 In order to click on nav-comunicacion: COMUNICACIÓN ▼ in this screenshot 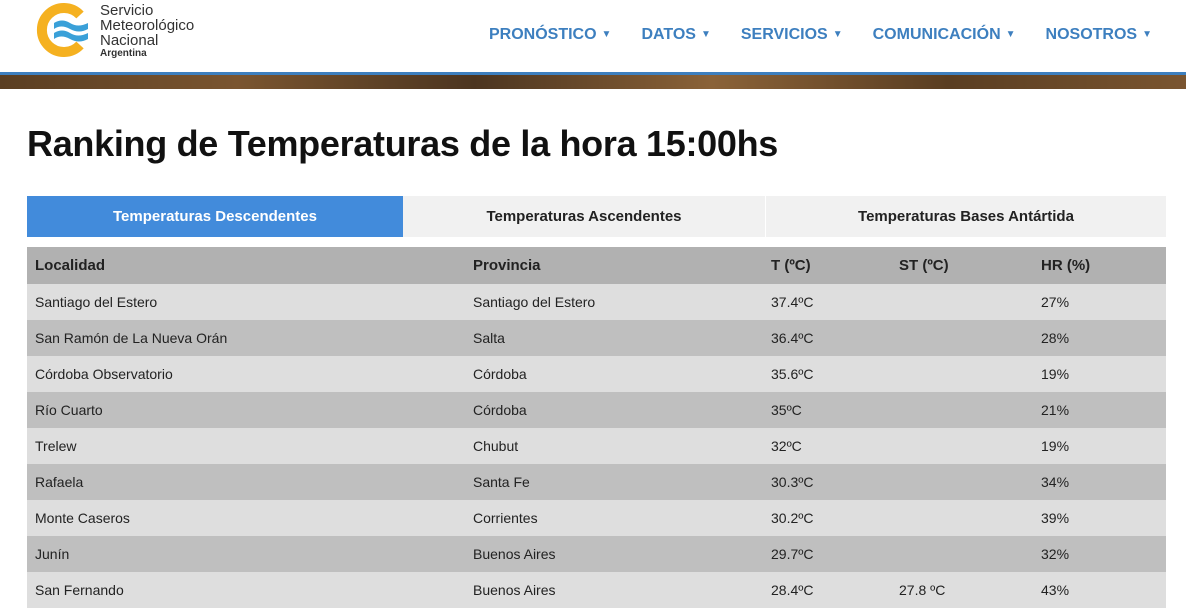, I will do `click(944, 35)`.